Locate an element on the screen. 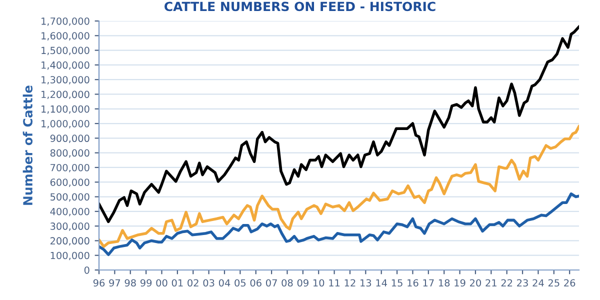 The width and height of the screenshot is (600, 300). chart-title: CATTLE NUMBERS ON FEED - HISTORIC is located at coordinates (300, 7).